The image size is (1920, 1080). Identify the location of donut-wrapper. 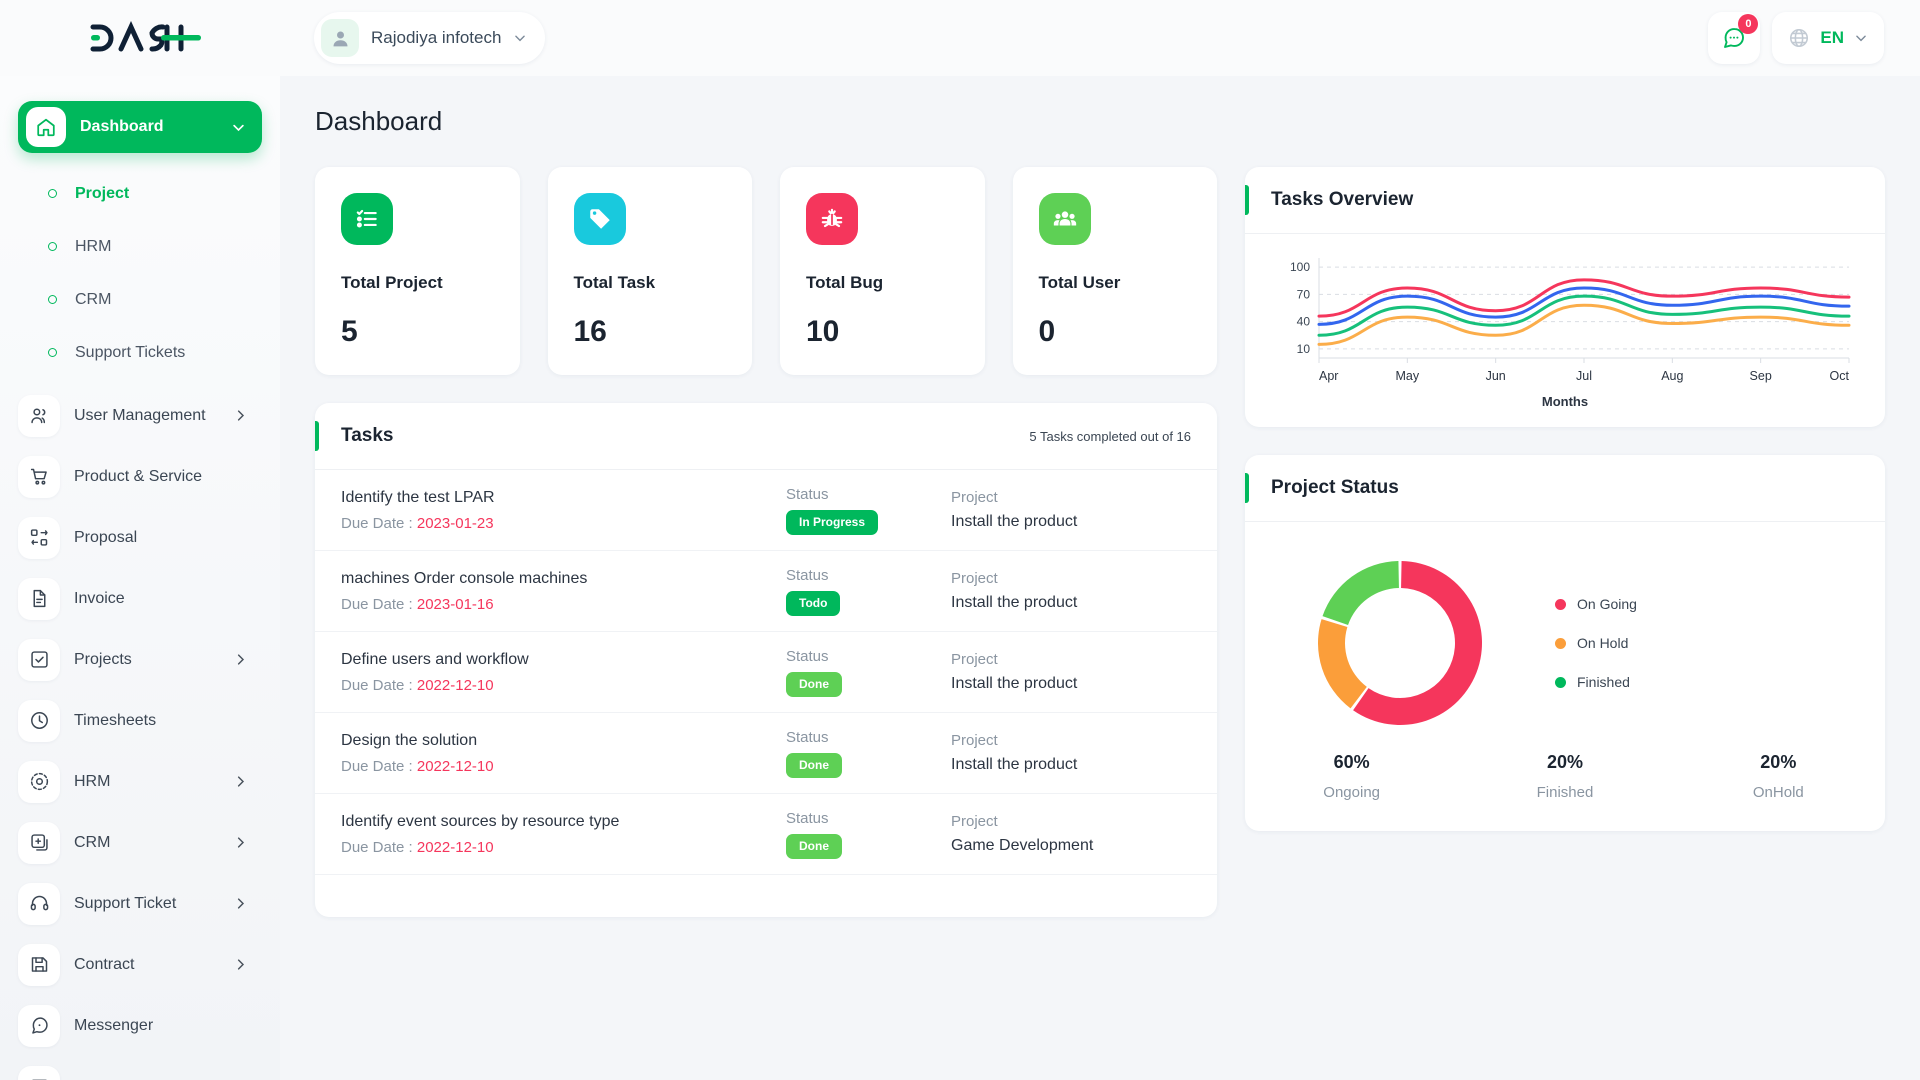
(1400, 643).